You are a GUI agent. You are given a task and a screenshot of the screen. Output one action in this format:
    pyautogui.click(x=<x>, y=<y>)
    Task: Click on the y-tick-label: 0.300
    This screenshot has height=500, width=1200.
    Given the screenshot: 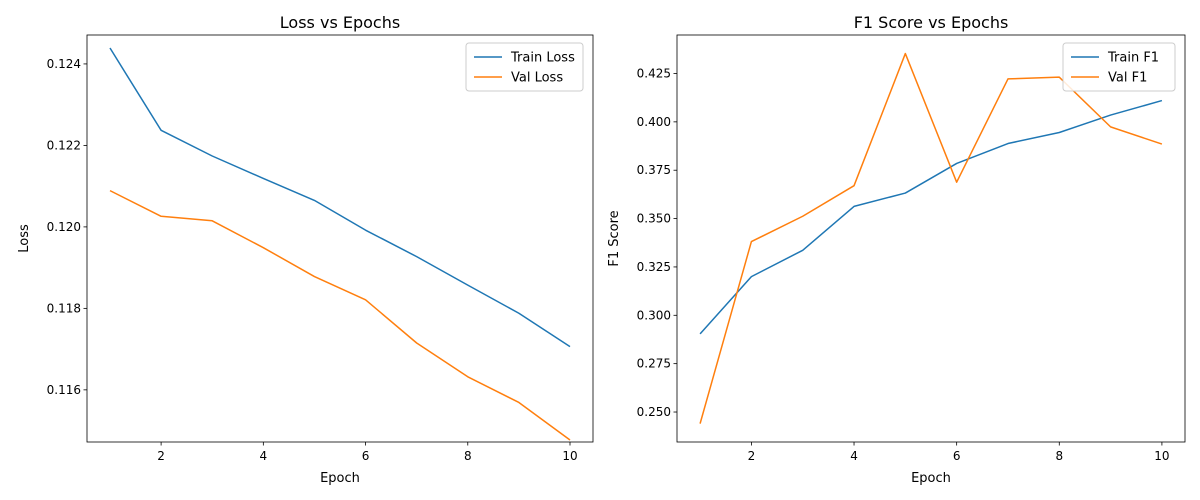 What is the action you would take?
    pyautogui.click(x=654, y=315)
    